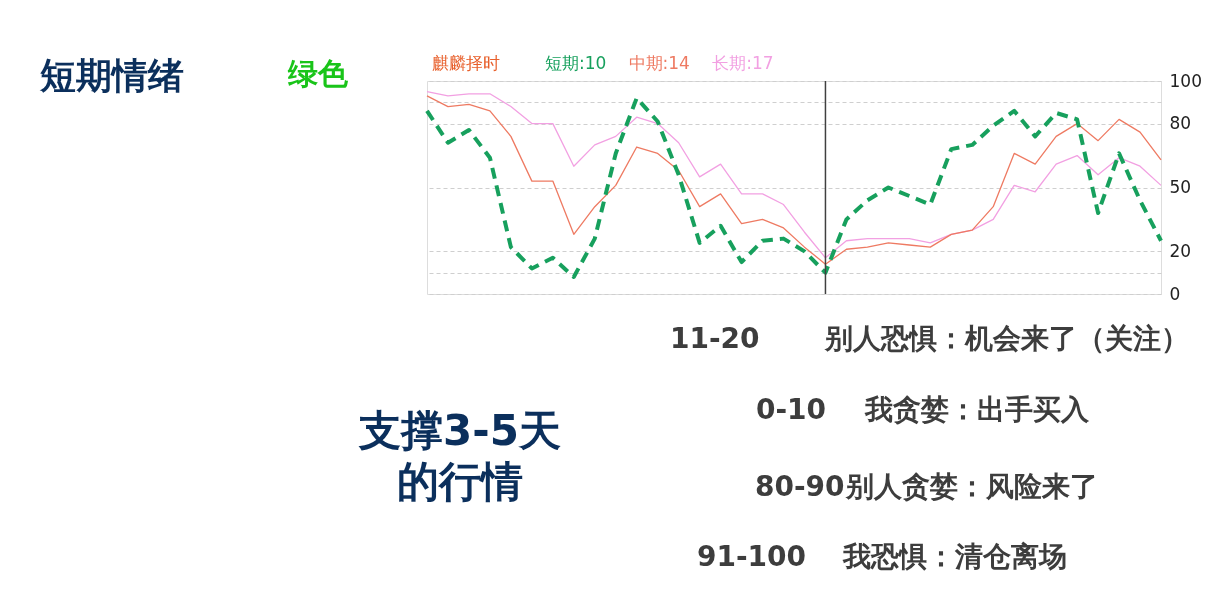 The height and width of the screenshot is (595, 1223). Describe the element at coordinates (111, 75) in the screenshot. I see `text: 短期情绪` at that location.